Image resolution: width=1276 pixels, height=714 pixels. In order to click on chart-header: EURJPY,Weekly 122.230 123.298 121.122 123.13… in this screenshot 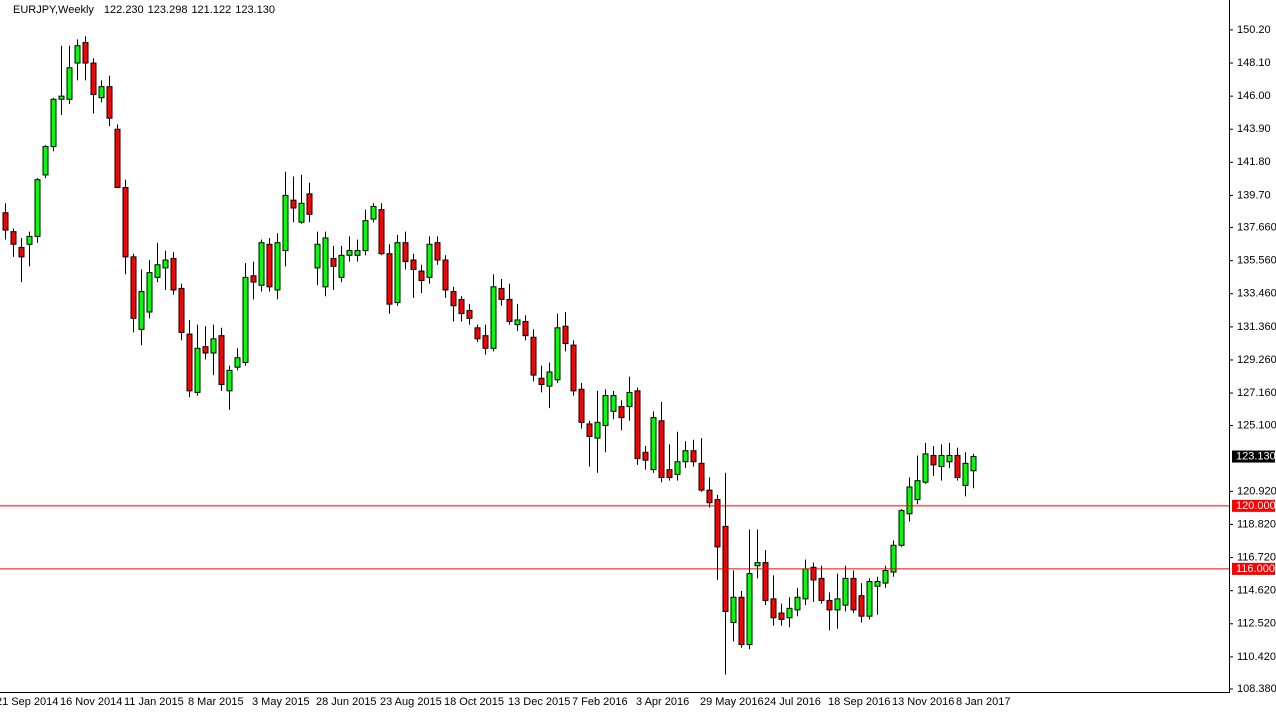, I will do `click(144, 10)`.